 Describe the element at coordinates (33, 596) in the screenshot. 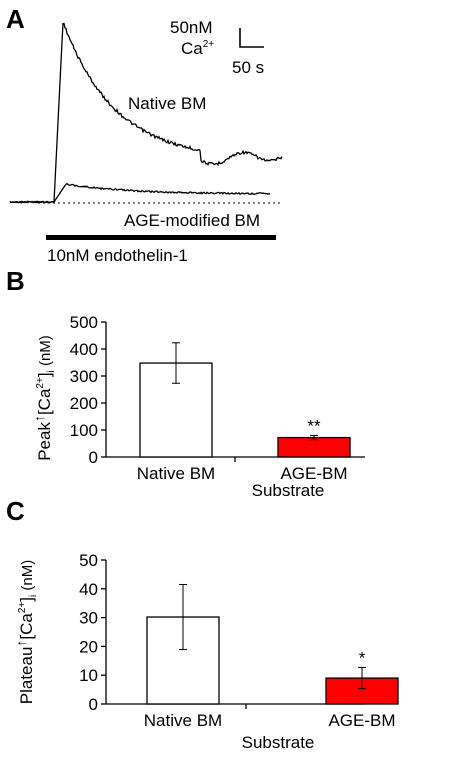

I see `chart-c-ylabel-sub: i` at that location.